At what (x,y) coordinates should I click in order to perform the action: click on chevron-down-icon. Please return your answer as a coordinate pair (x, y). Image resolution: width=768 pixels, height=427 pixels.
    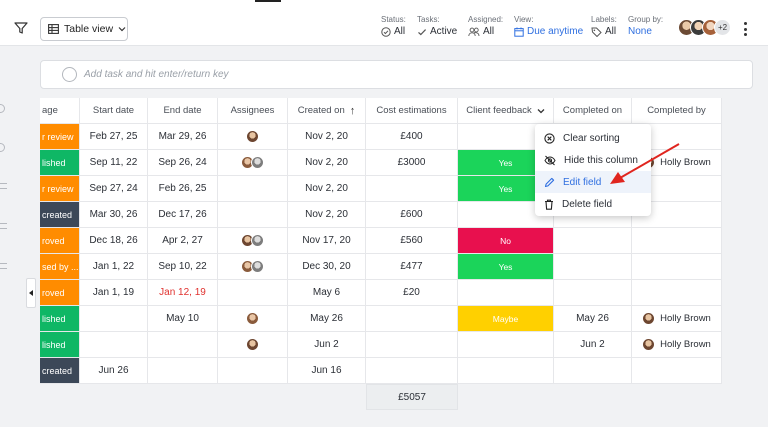
    Looking at the image, I should click on (541, 111).